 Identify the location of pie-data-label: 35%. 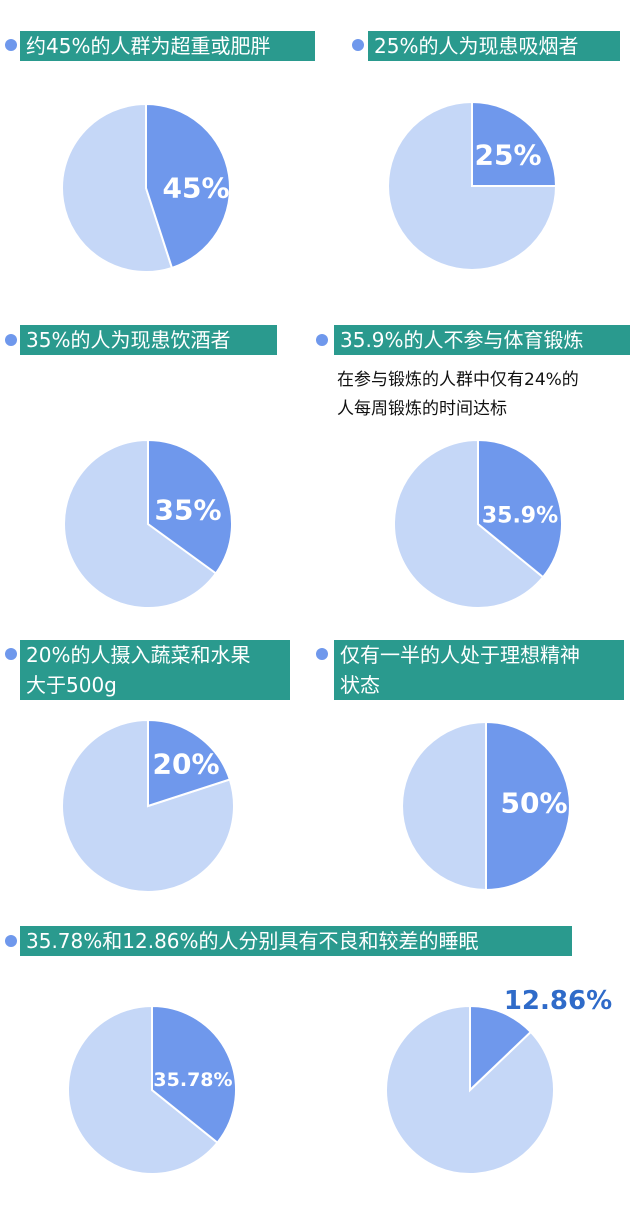
(187, 510).